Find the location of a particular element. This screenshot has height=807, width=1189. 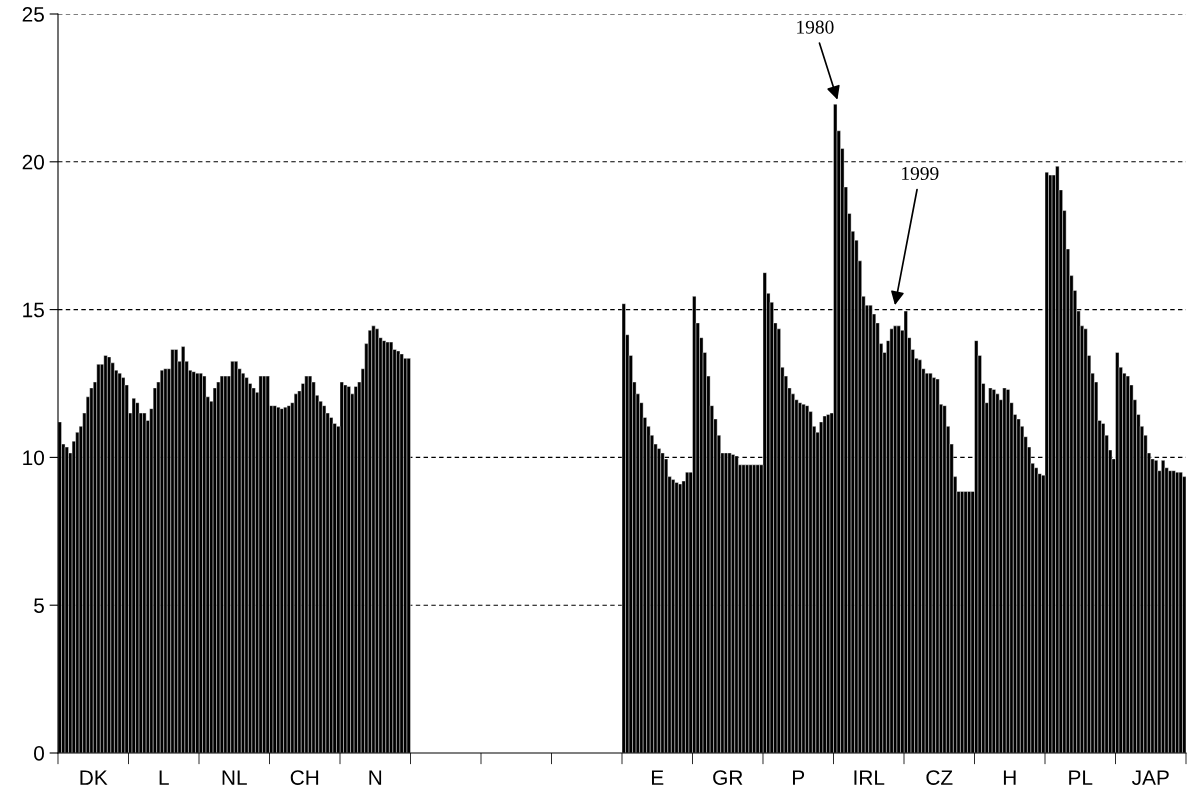

x-tick-label: DK is located at coordinates (94, 777).